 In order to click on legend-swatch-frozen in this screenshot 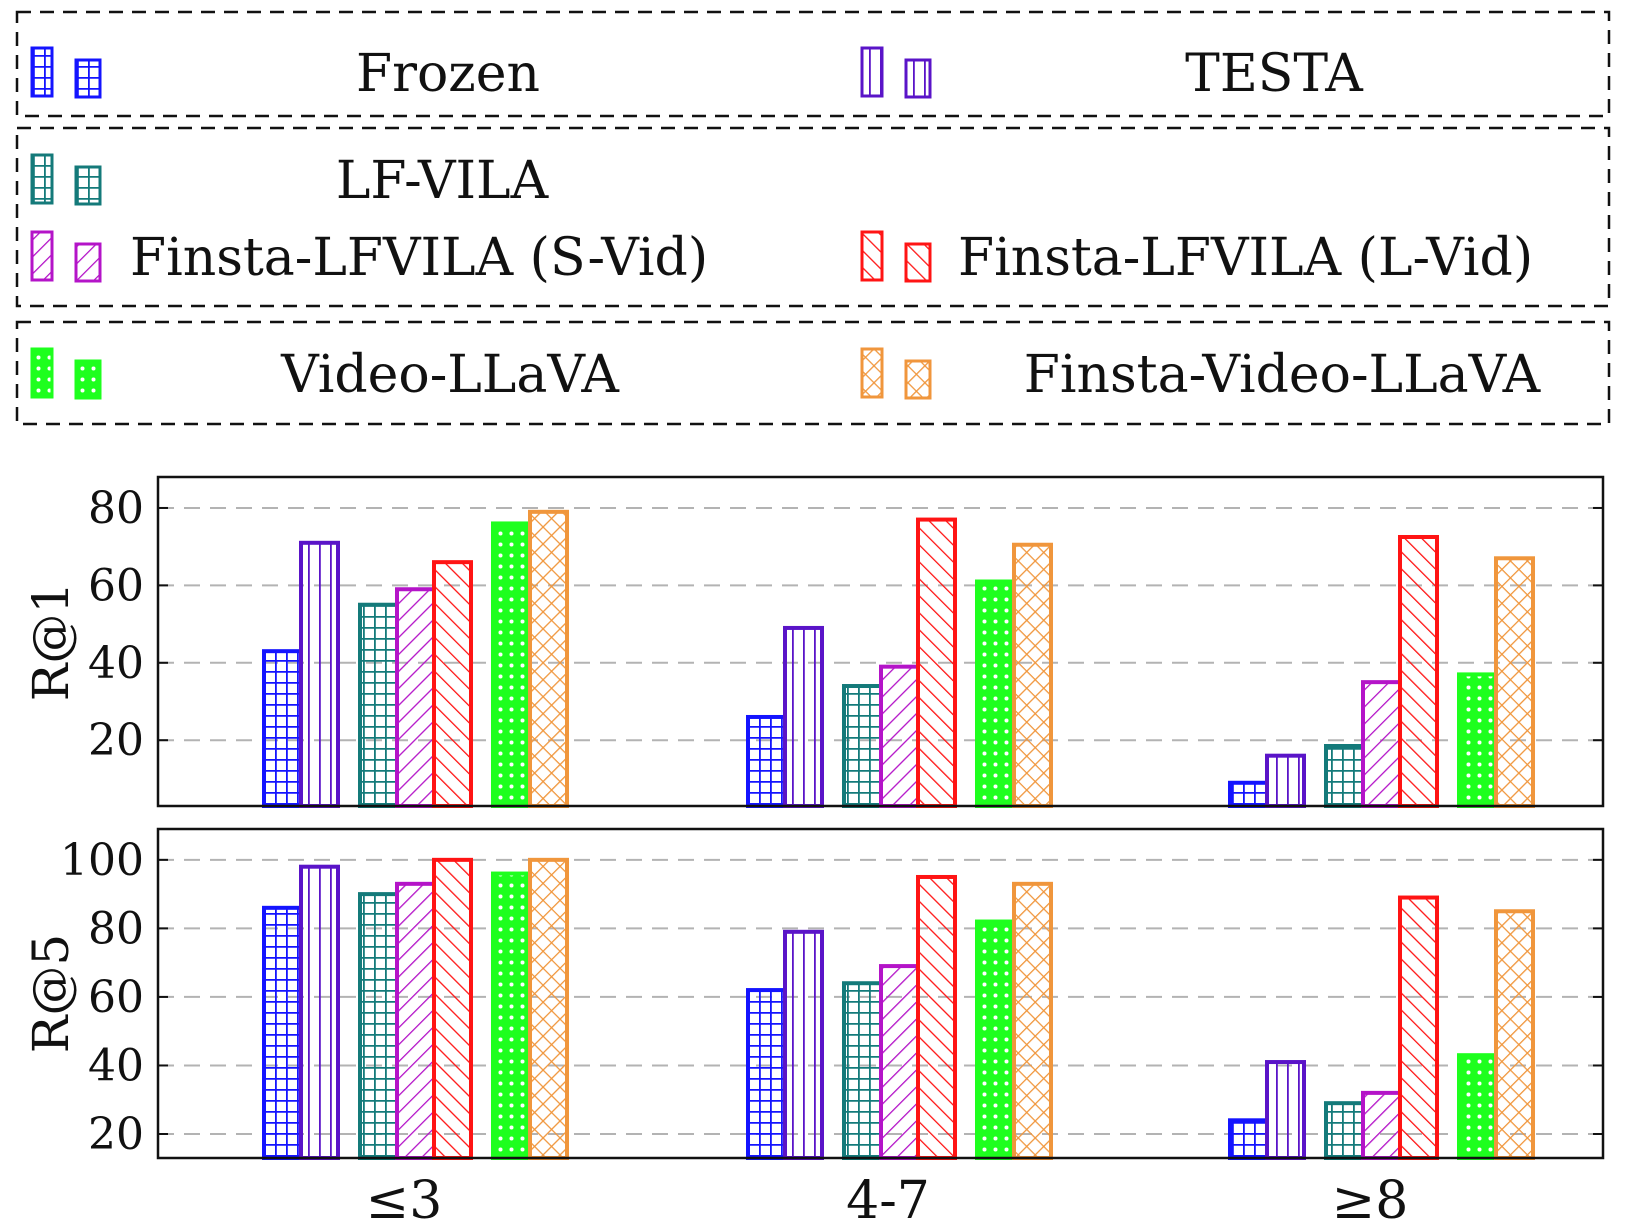, I will do `click(66, 72)`.